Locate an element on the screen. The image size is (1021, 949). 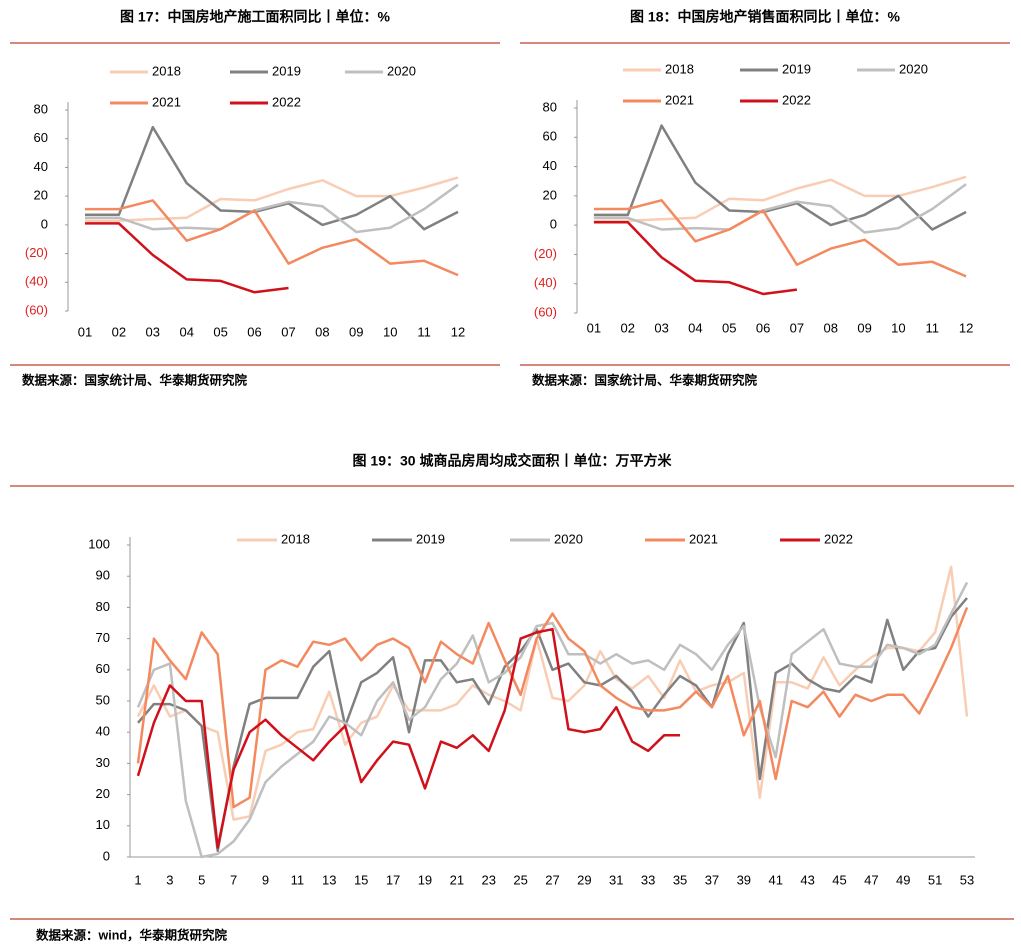
x-tick-label: 23 is located at coordinates (488, 879).